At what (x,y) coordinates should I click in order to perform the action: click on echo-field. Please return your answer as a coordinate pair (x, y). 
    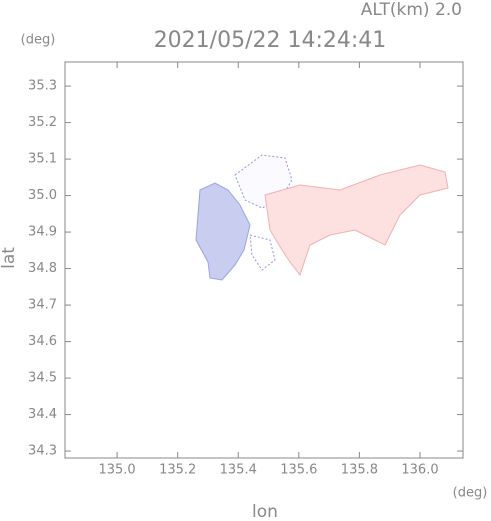
    Looking at the image, I should click on (322, 217).